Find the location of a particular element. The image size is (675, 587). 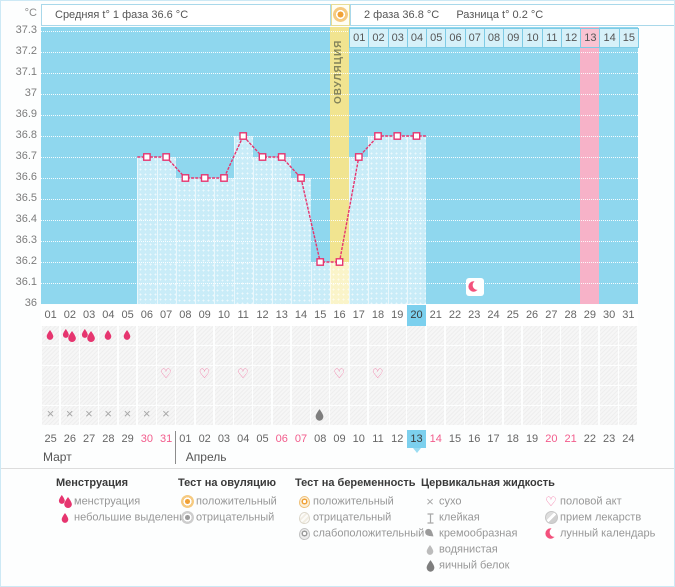

cycle-day-cell-25: 25 is located at coordinates (513, 315).